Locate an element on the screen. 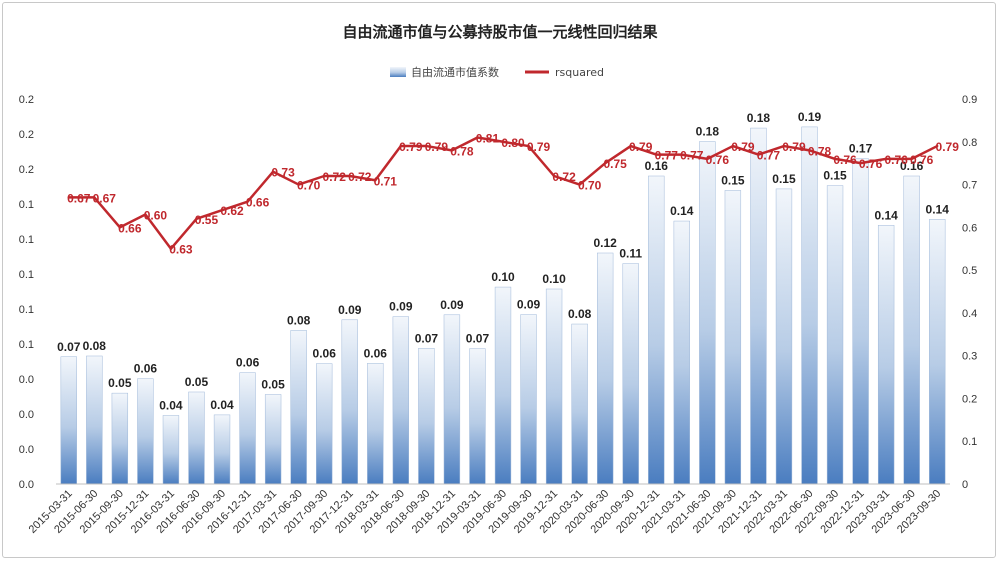 This screenshot has height=562, width=1000. line-data-label: 0.66 is located at coordinates (258, 203).